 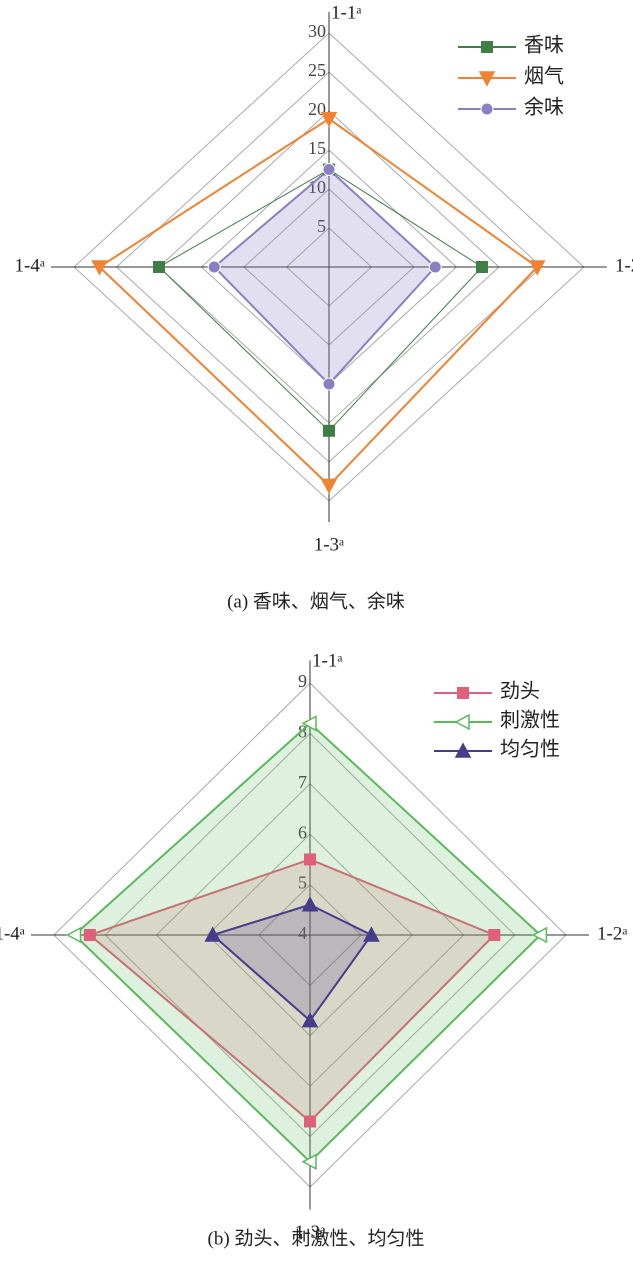 I want to click on category-label: 1-2, so click(x=624, y=265).